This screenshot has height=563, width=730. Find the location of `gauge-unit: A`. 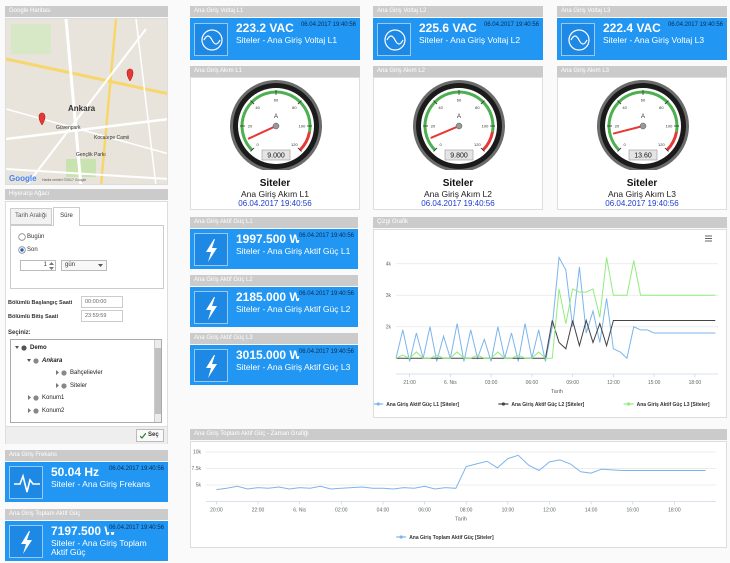

gauge-unit: A is located at coordinates (459, 117).